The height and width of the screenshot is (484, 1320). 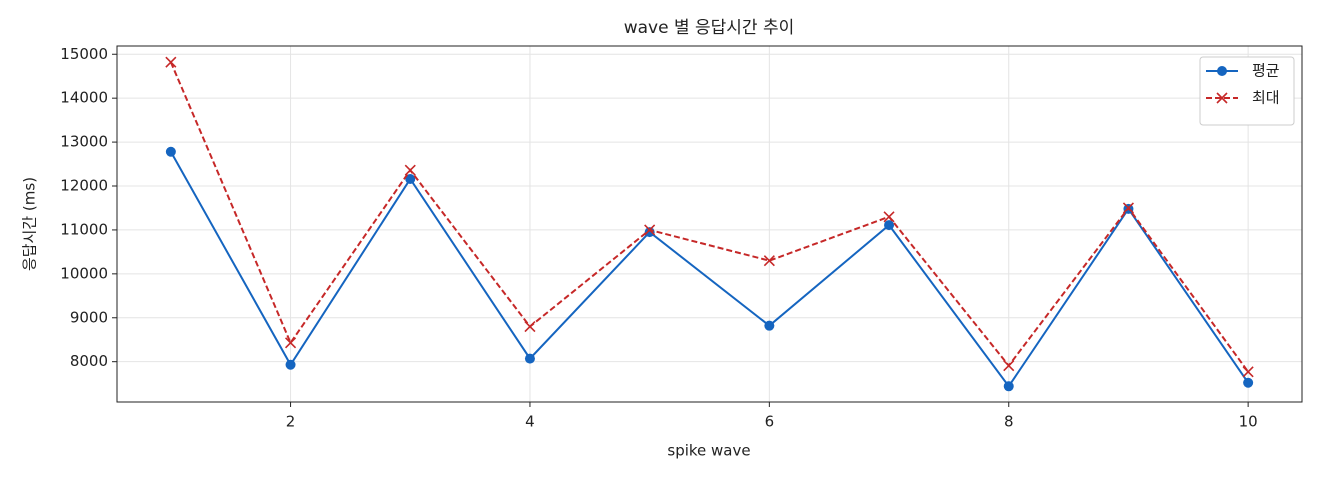 What do you see at coordinates (1266, 98) in the screenshot?
I see `legend-label: 최대` at bounding box center [1266, 98].